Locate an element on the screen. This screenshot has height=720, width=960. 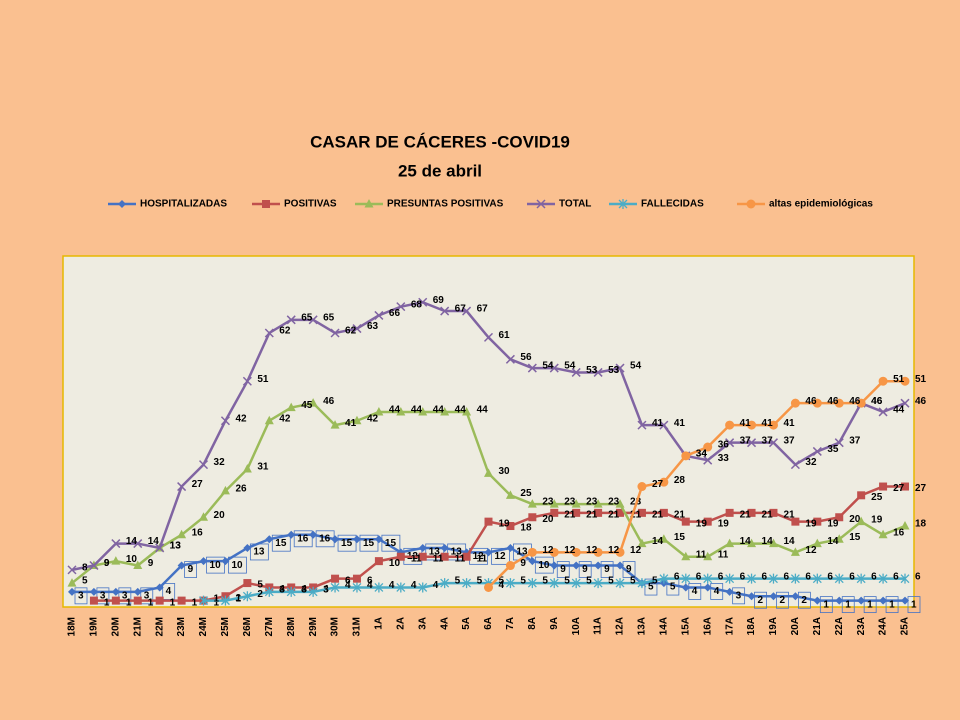
data-label: 65 is located at coordinates (307, 317).